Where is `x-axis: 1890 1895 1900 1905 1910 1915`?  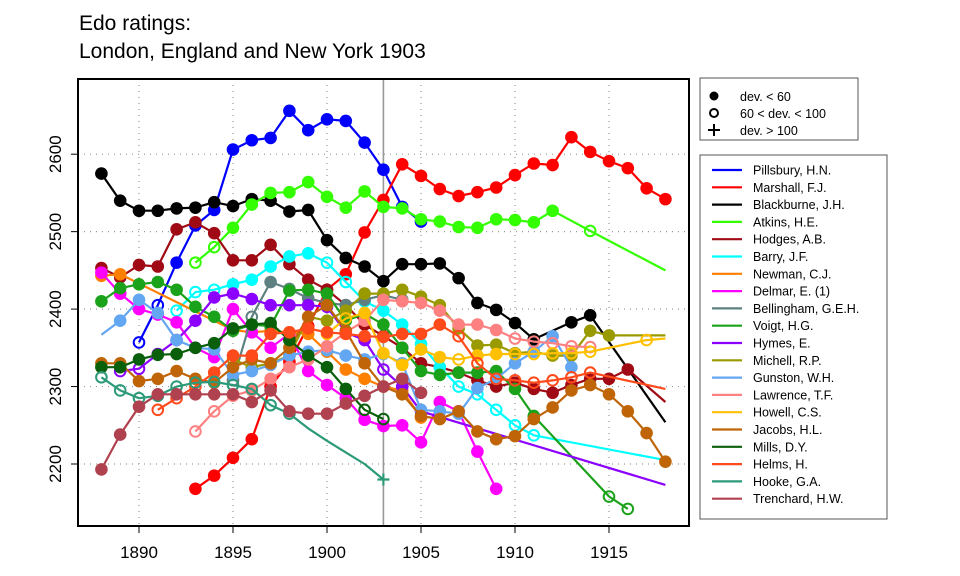
x-axis: 1890 1895 1900 1905 1910 1915 is located at coordinates (374, 544).